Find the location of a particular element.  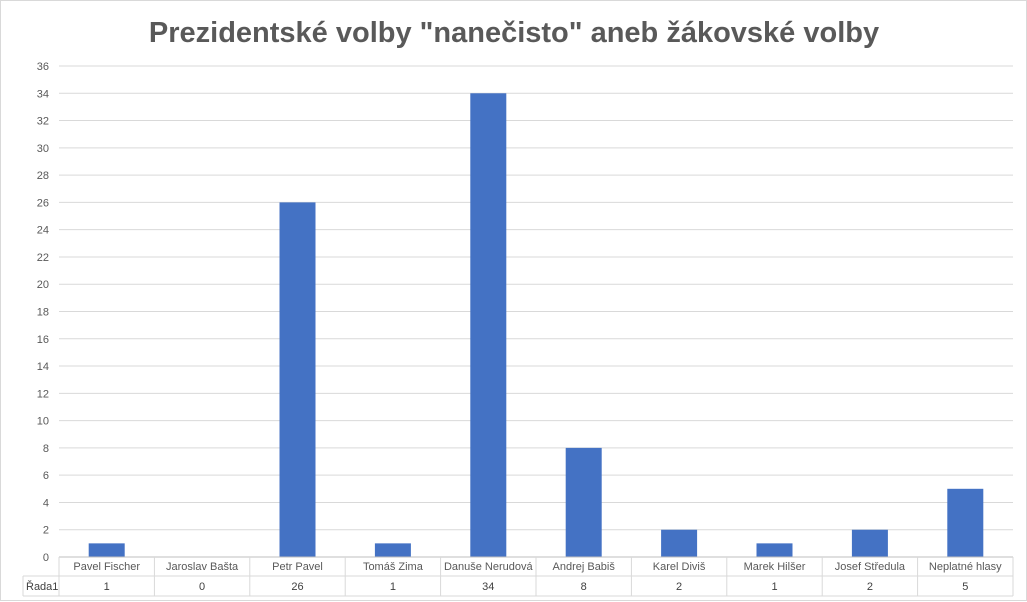

category-label: Karel Diviš is located at coordinates (679, 567).